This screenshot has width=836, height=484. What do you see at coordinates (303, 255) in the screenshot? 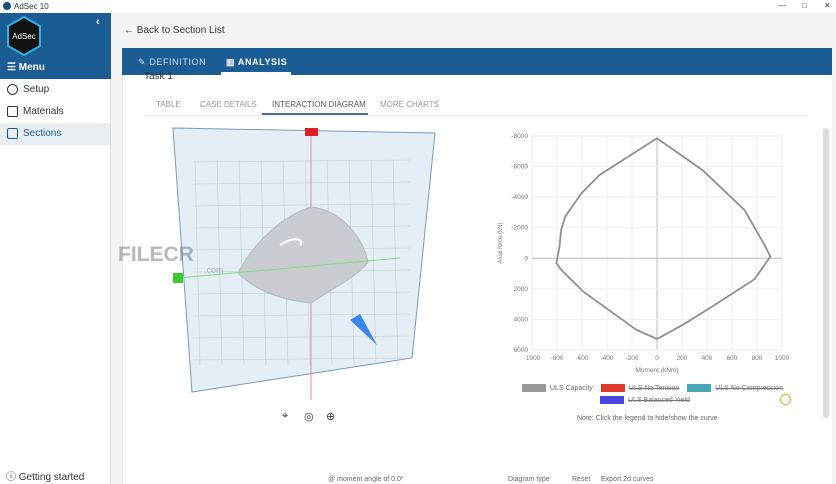
I see `interaction-surface` at bounding box center [303, 255].